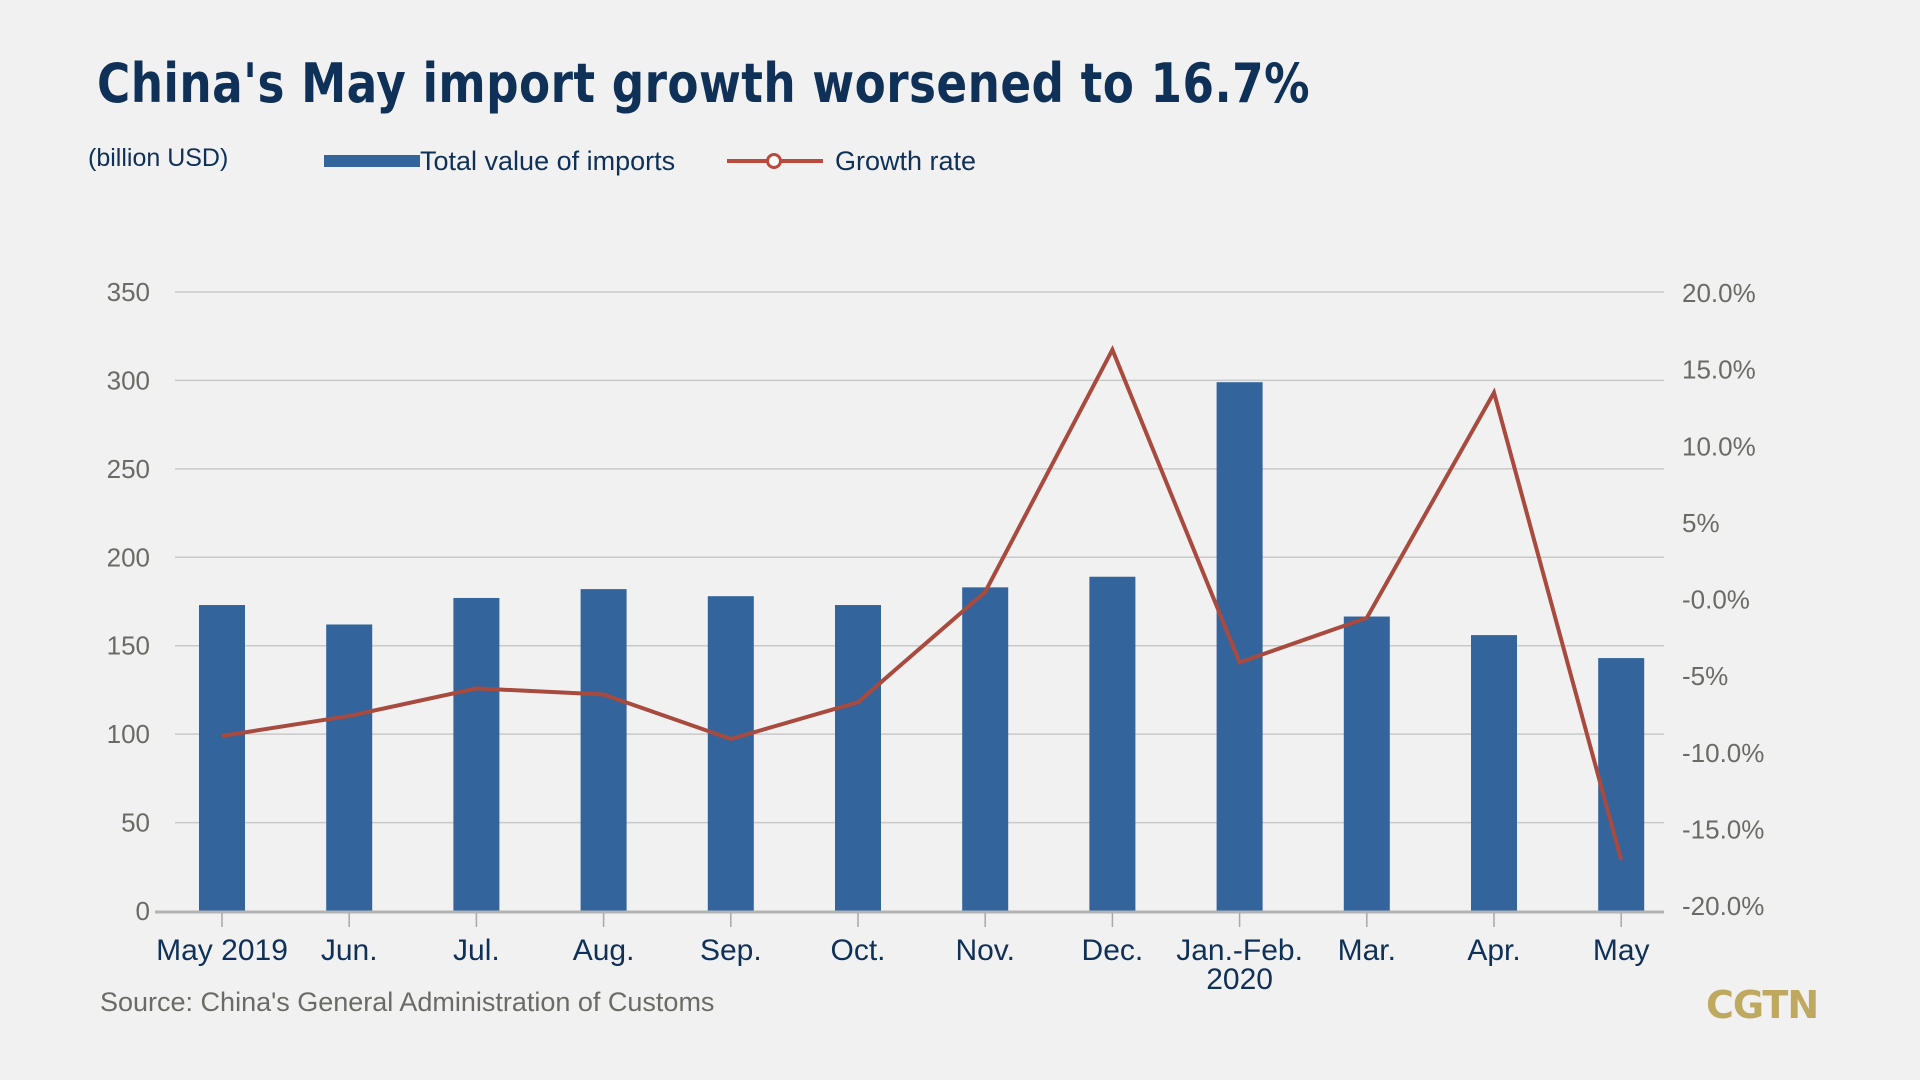 This screenshot has height=1080, width=1920. What do you see at coordinates (1723, 829) in the screenshot?
I see `y2-tick-label: -15.0%` at bounding box center [1723, 829].